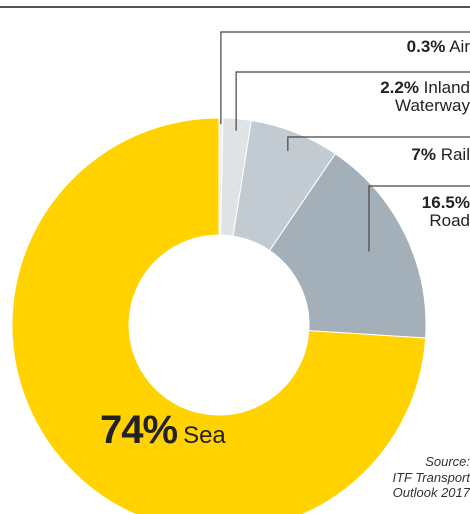 This screenshot has height=514, width=470. I want to click on label-rail: 7% Rail, so click(440, 155).